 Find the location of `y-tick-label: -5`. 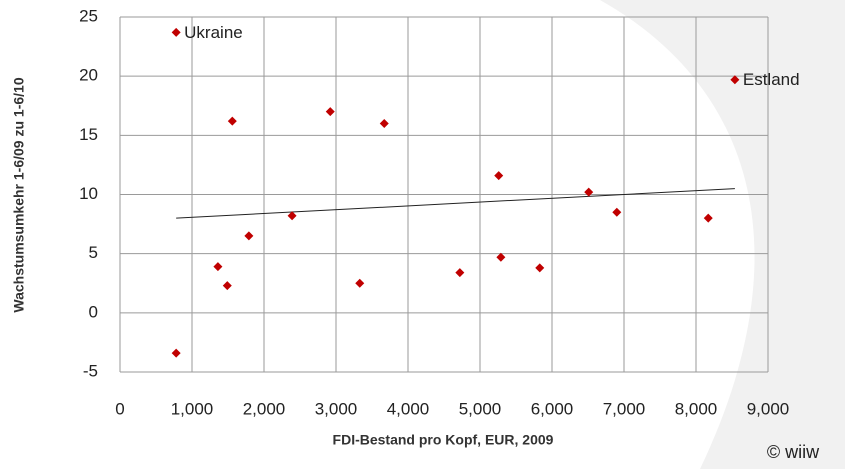

y-tick-label: -5 is located at coordinates (90, 370).